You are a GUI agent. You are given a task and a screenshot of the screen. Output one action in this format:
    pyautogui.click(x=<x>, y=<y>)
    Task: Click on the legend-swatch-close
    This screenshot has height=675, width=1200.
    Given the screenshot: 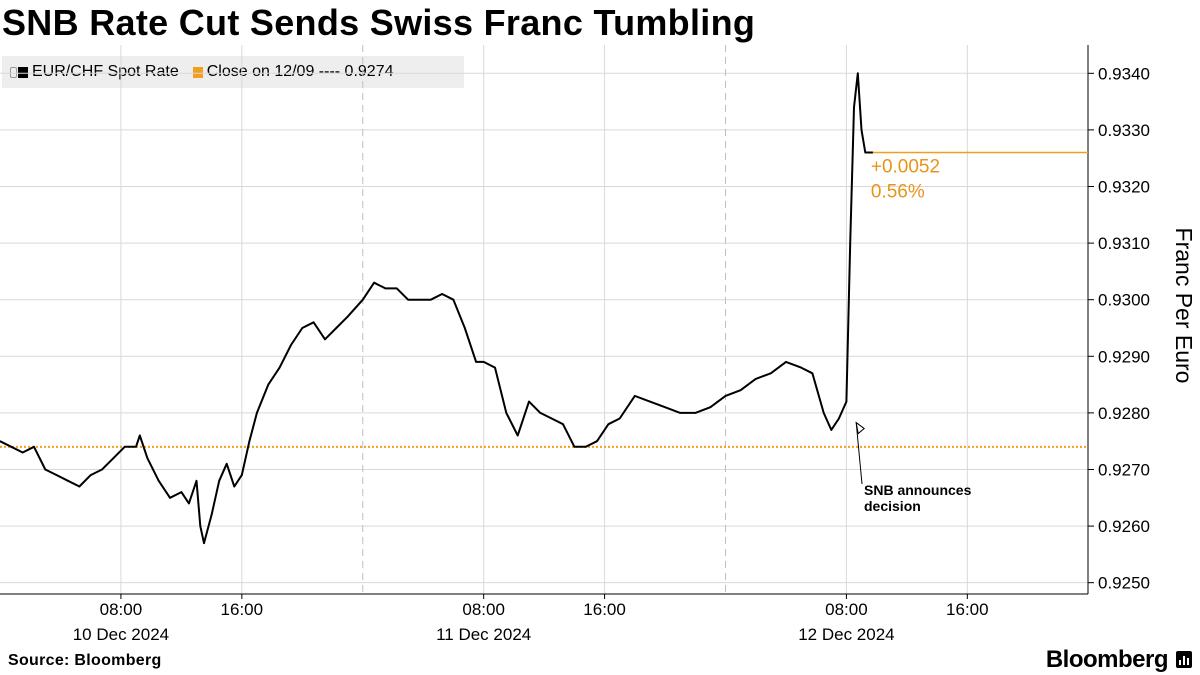 What is the action you would take?
    pyautogui.click(x=197, y=72)
    